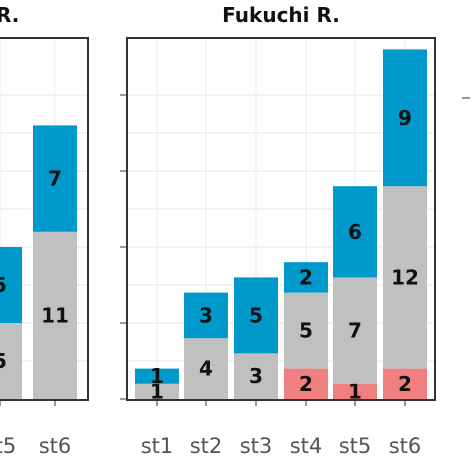 The width and height of the screenshot is (474, 474). What do you see at coordinates (35, 429) in the screenshot?
I see `left-panel-ticks: st5 st6` at bounding box center [35, 429].